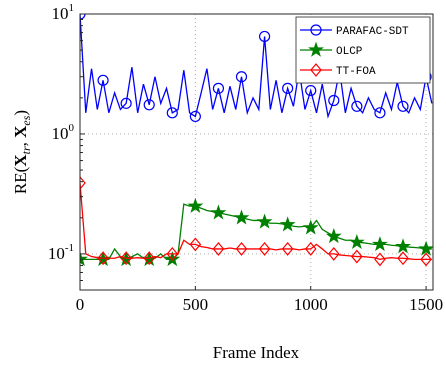  What do you see at coordinates (26, 150) in the screenshot?
I see `y-label-part: tr` at bounding box center [26, 150].